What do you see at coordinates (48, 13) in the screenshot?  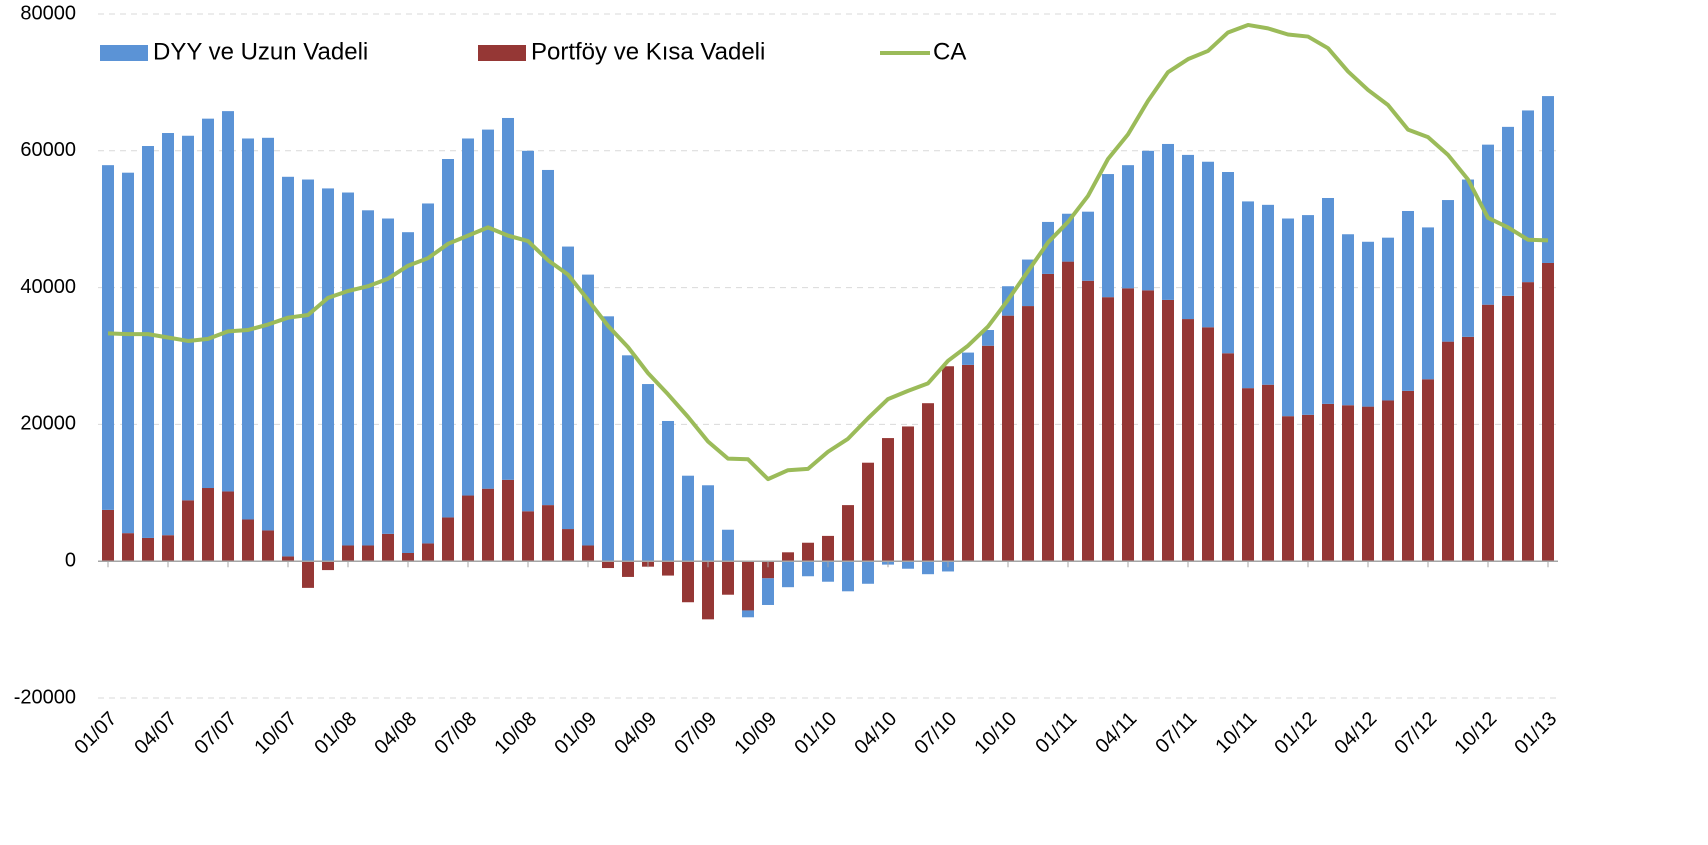 I see `y-tick-label: 80000` at bounding box center [48, 13].